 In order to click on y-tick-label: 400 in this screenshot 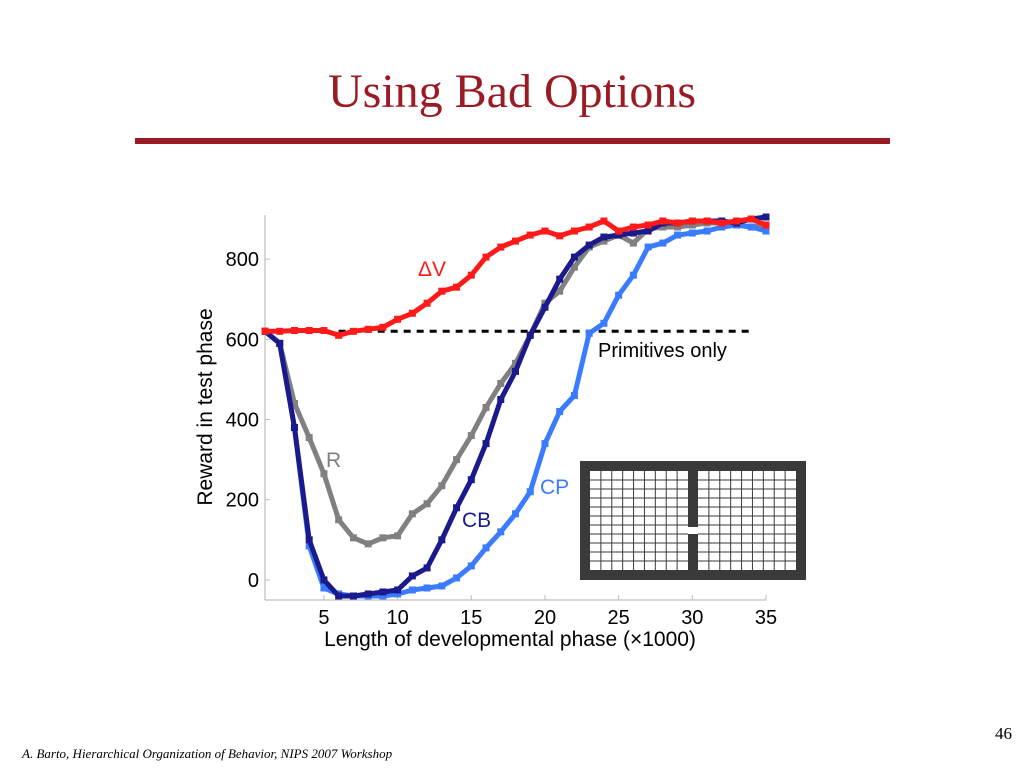, I will do `click(242, 421)`.